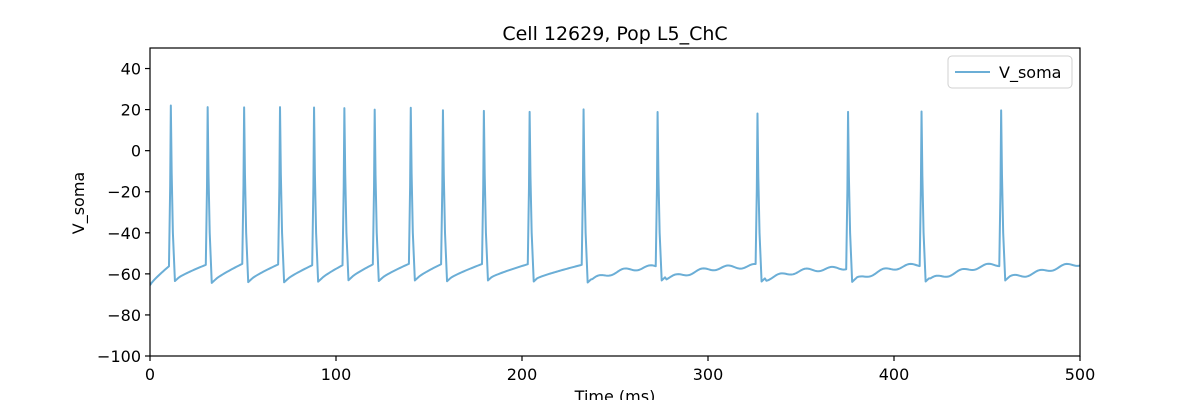  What do you see at coordinates (124, 233) in the screenshot?
I see `y-tick-label: −40` at bounding box center [124, 233].